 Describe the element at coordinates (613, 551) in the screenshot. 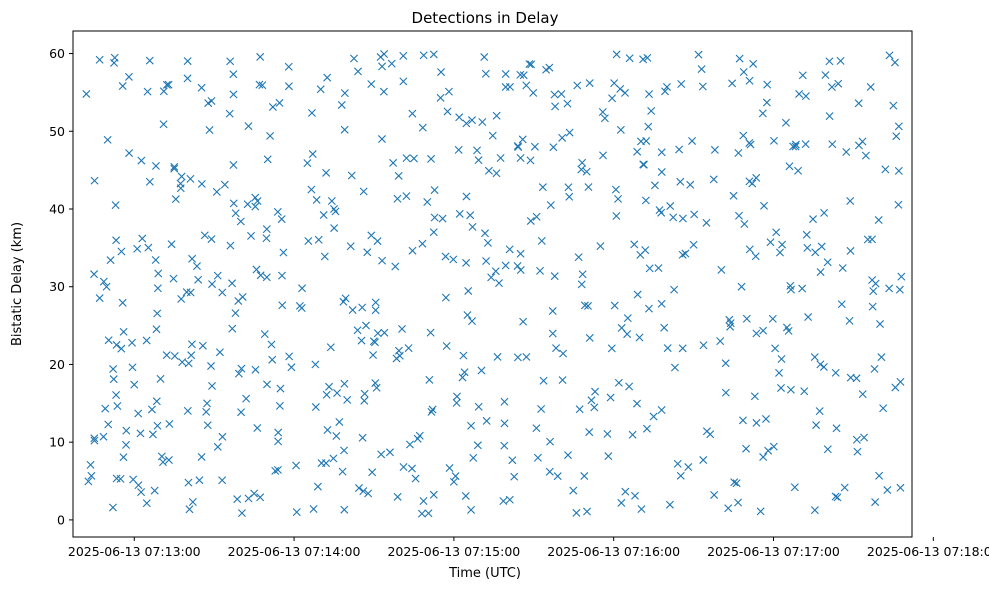

I see `x-tick-label: 2025-06-13 07:16:00` at that location.